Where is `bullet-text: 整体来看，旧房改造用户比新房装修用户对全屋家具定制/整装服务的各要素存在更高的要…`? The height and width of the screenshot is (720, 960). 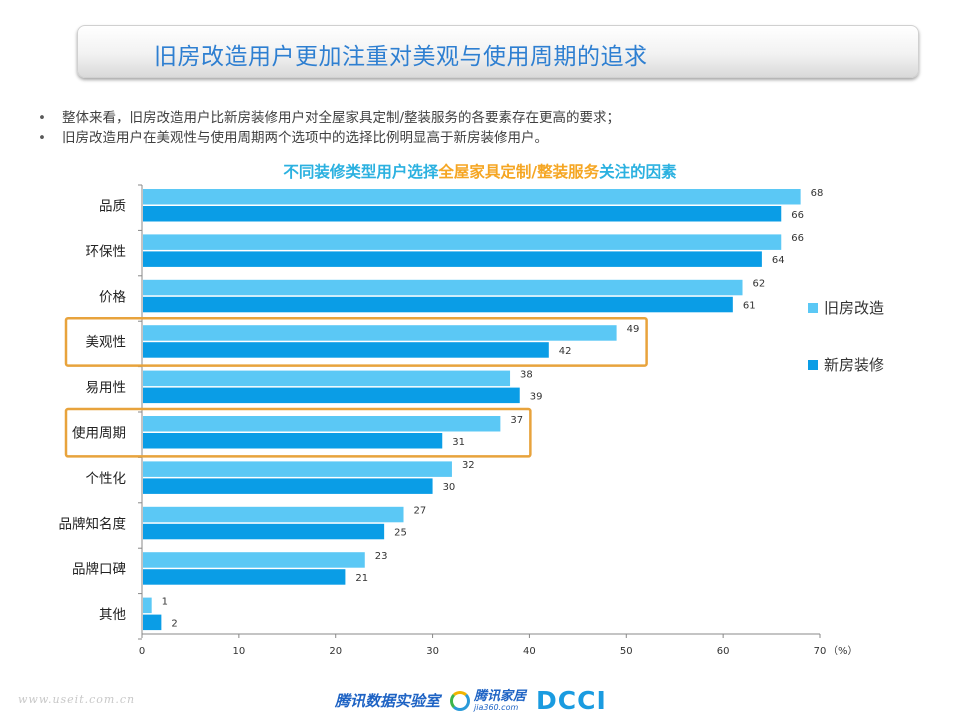
bullet-text: 整体来看，旧房改造用户比新房装修用户对全屋家具定制/整装服务的各要素存在更高的要… is located at coordinates (341, 118).